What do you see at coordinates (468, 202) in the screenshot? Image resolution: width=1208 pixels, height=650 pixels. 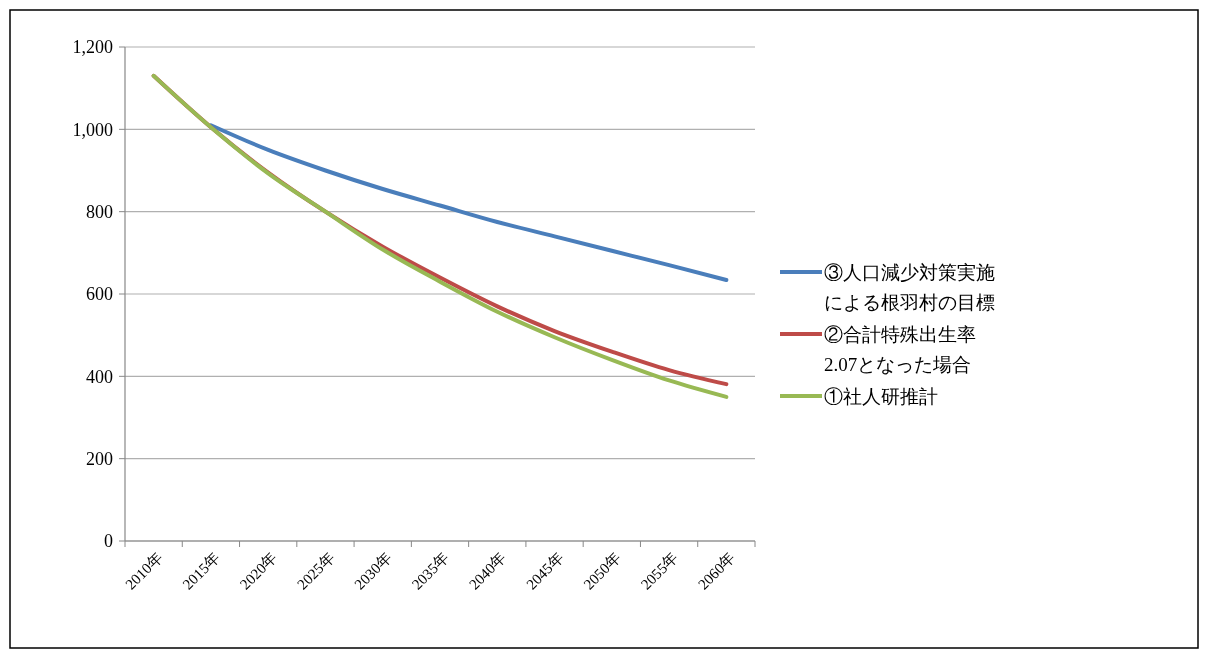 I see `line-series` at bounding box center [468, 202].